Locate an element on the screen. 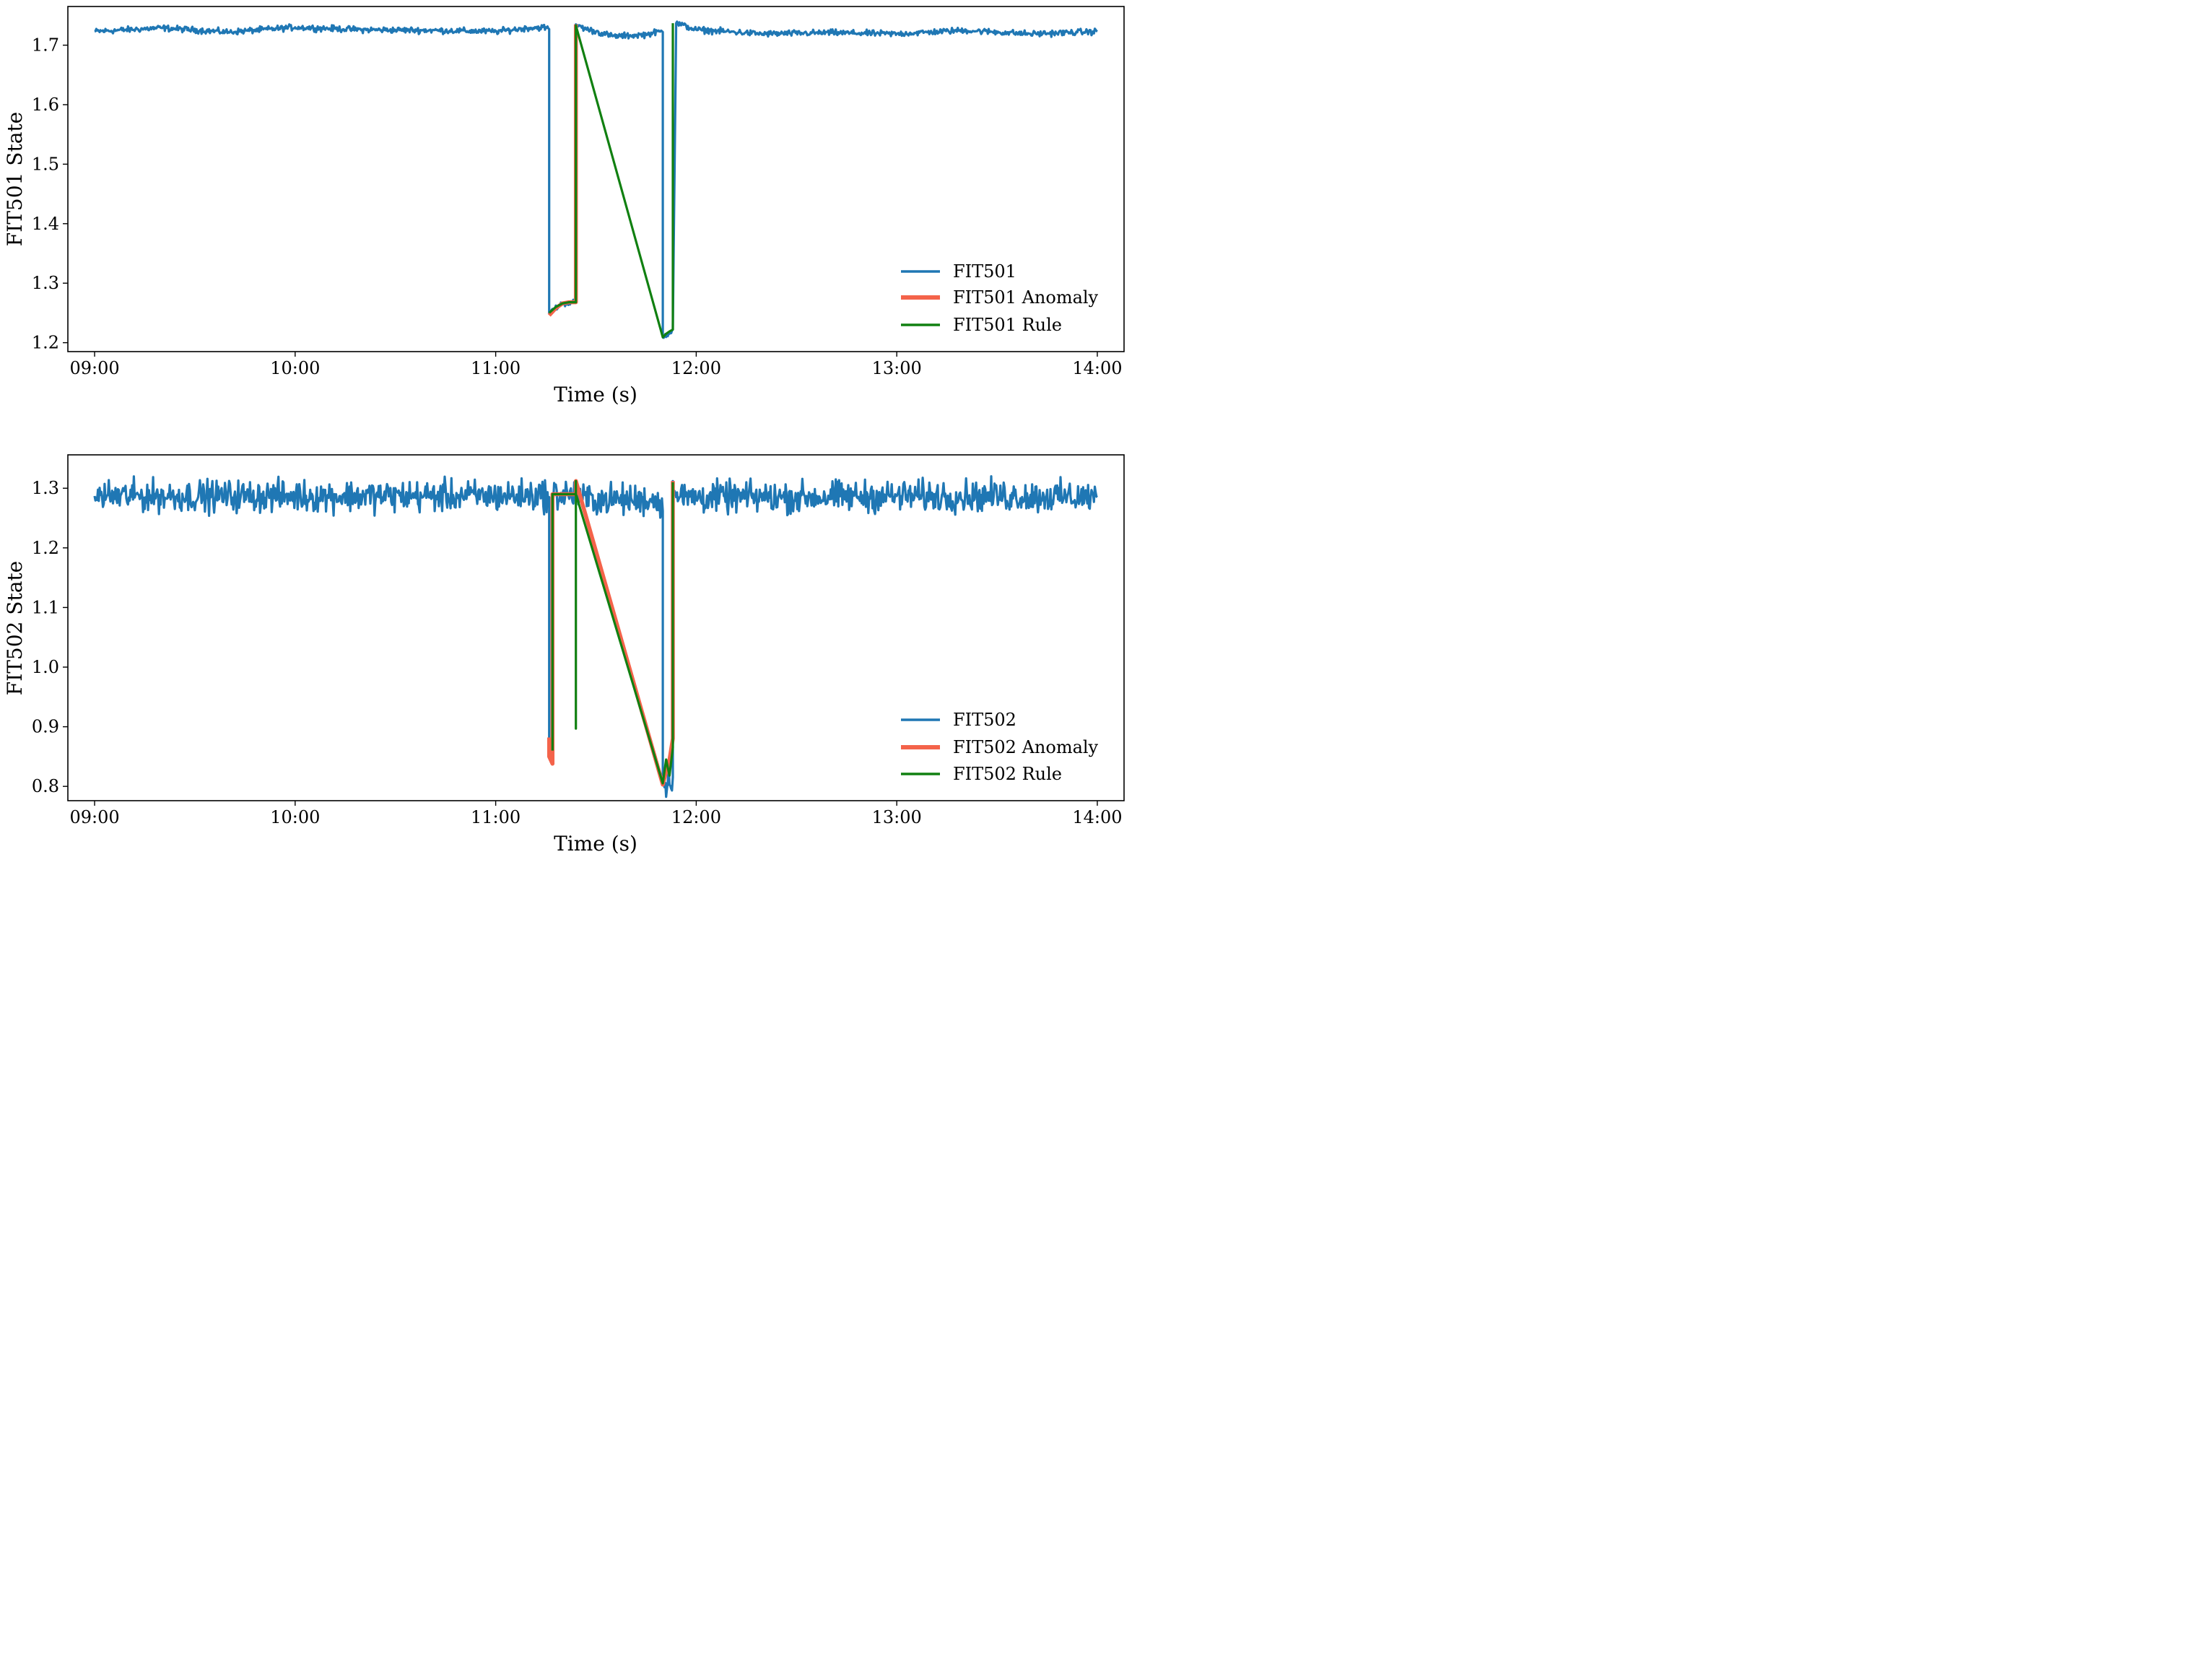 Image resolution: width=2212 pixels, height=1675 pixels. fit501-x-tick-label-4: 13:00 is located at coordinates (897, 368).